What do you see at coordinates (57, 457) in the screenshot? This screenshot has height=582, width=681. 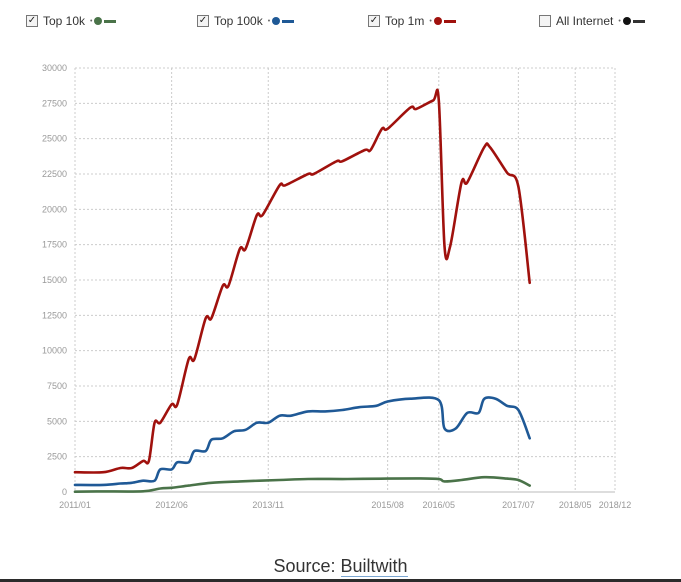 I see `y-tick-label-2500: 2500` at bounding box center [57, 457].